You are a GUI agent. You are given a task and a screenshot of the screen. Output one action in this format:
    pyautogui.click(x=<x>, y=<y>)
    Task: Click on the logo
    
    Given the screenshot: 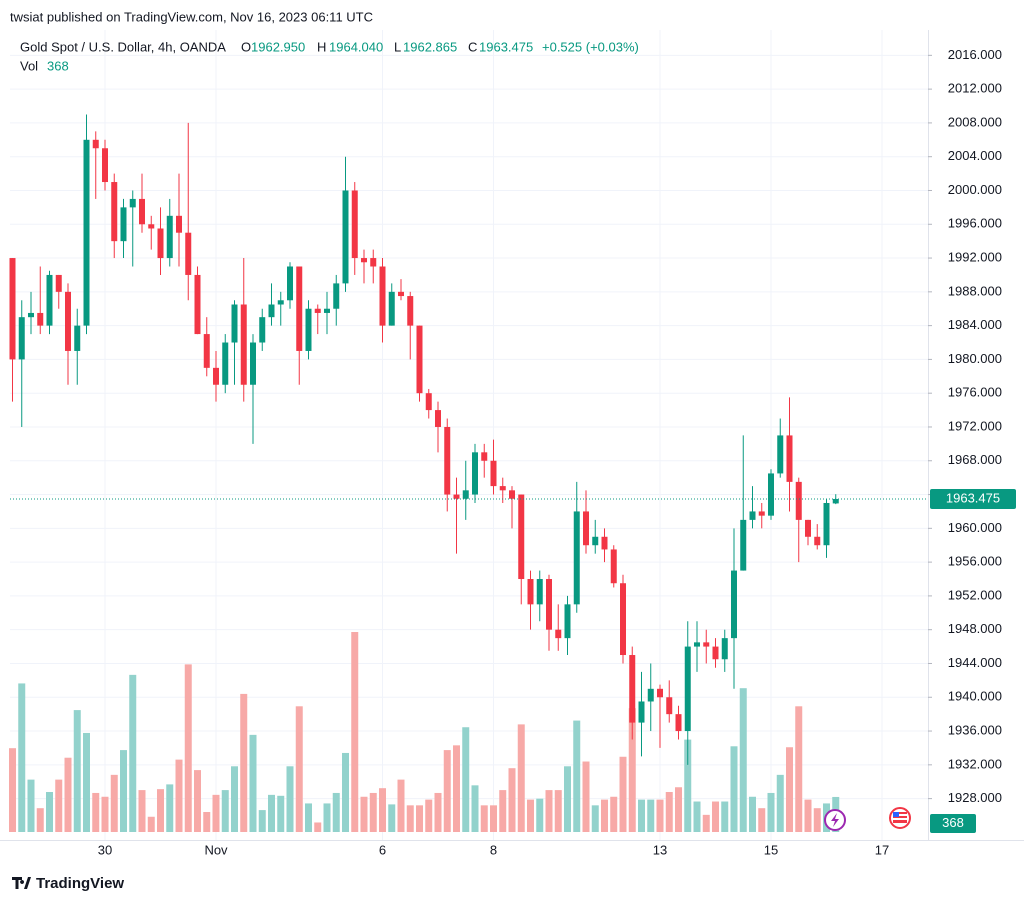 What is the action you would take?
    pyautogui.click(x=21, y=883)
    